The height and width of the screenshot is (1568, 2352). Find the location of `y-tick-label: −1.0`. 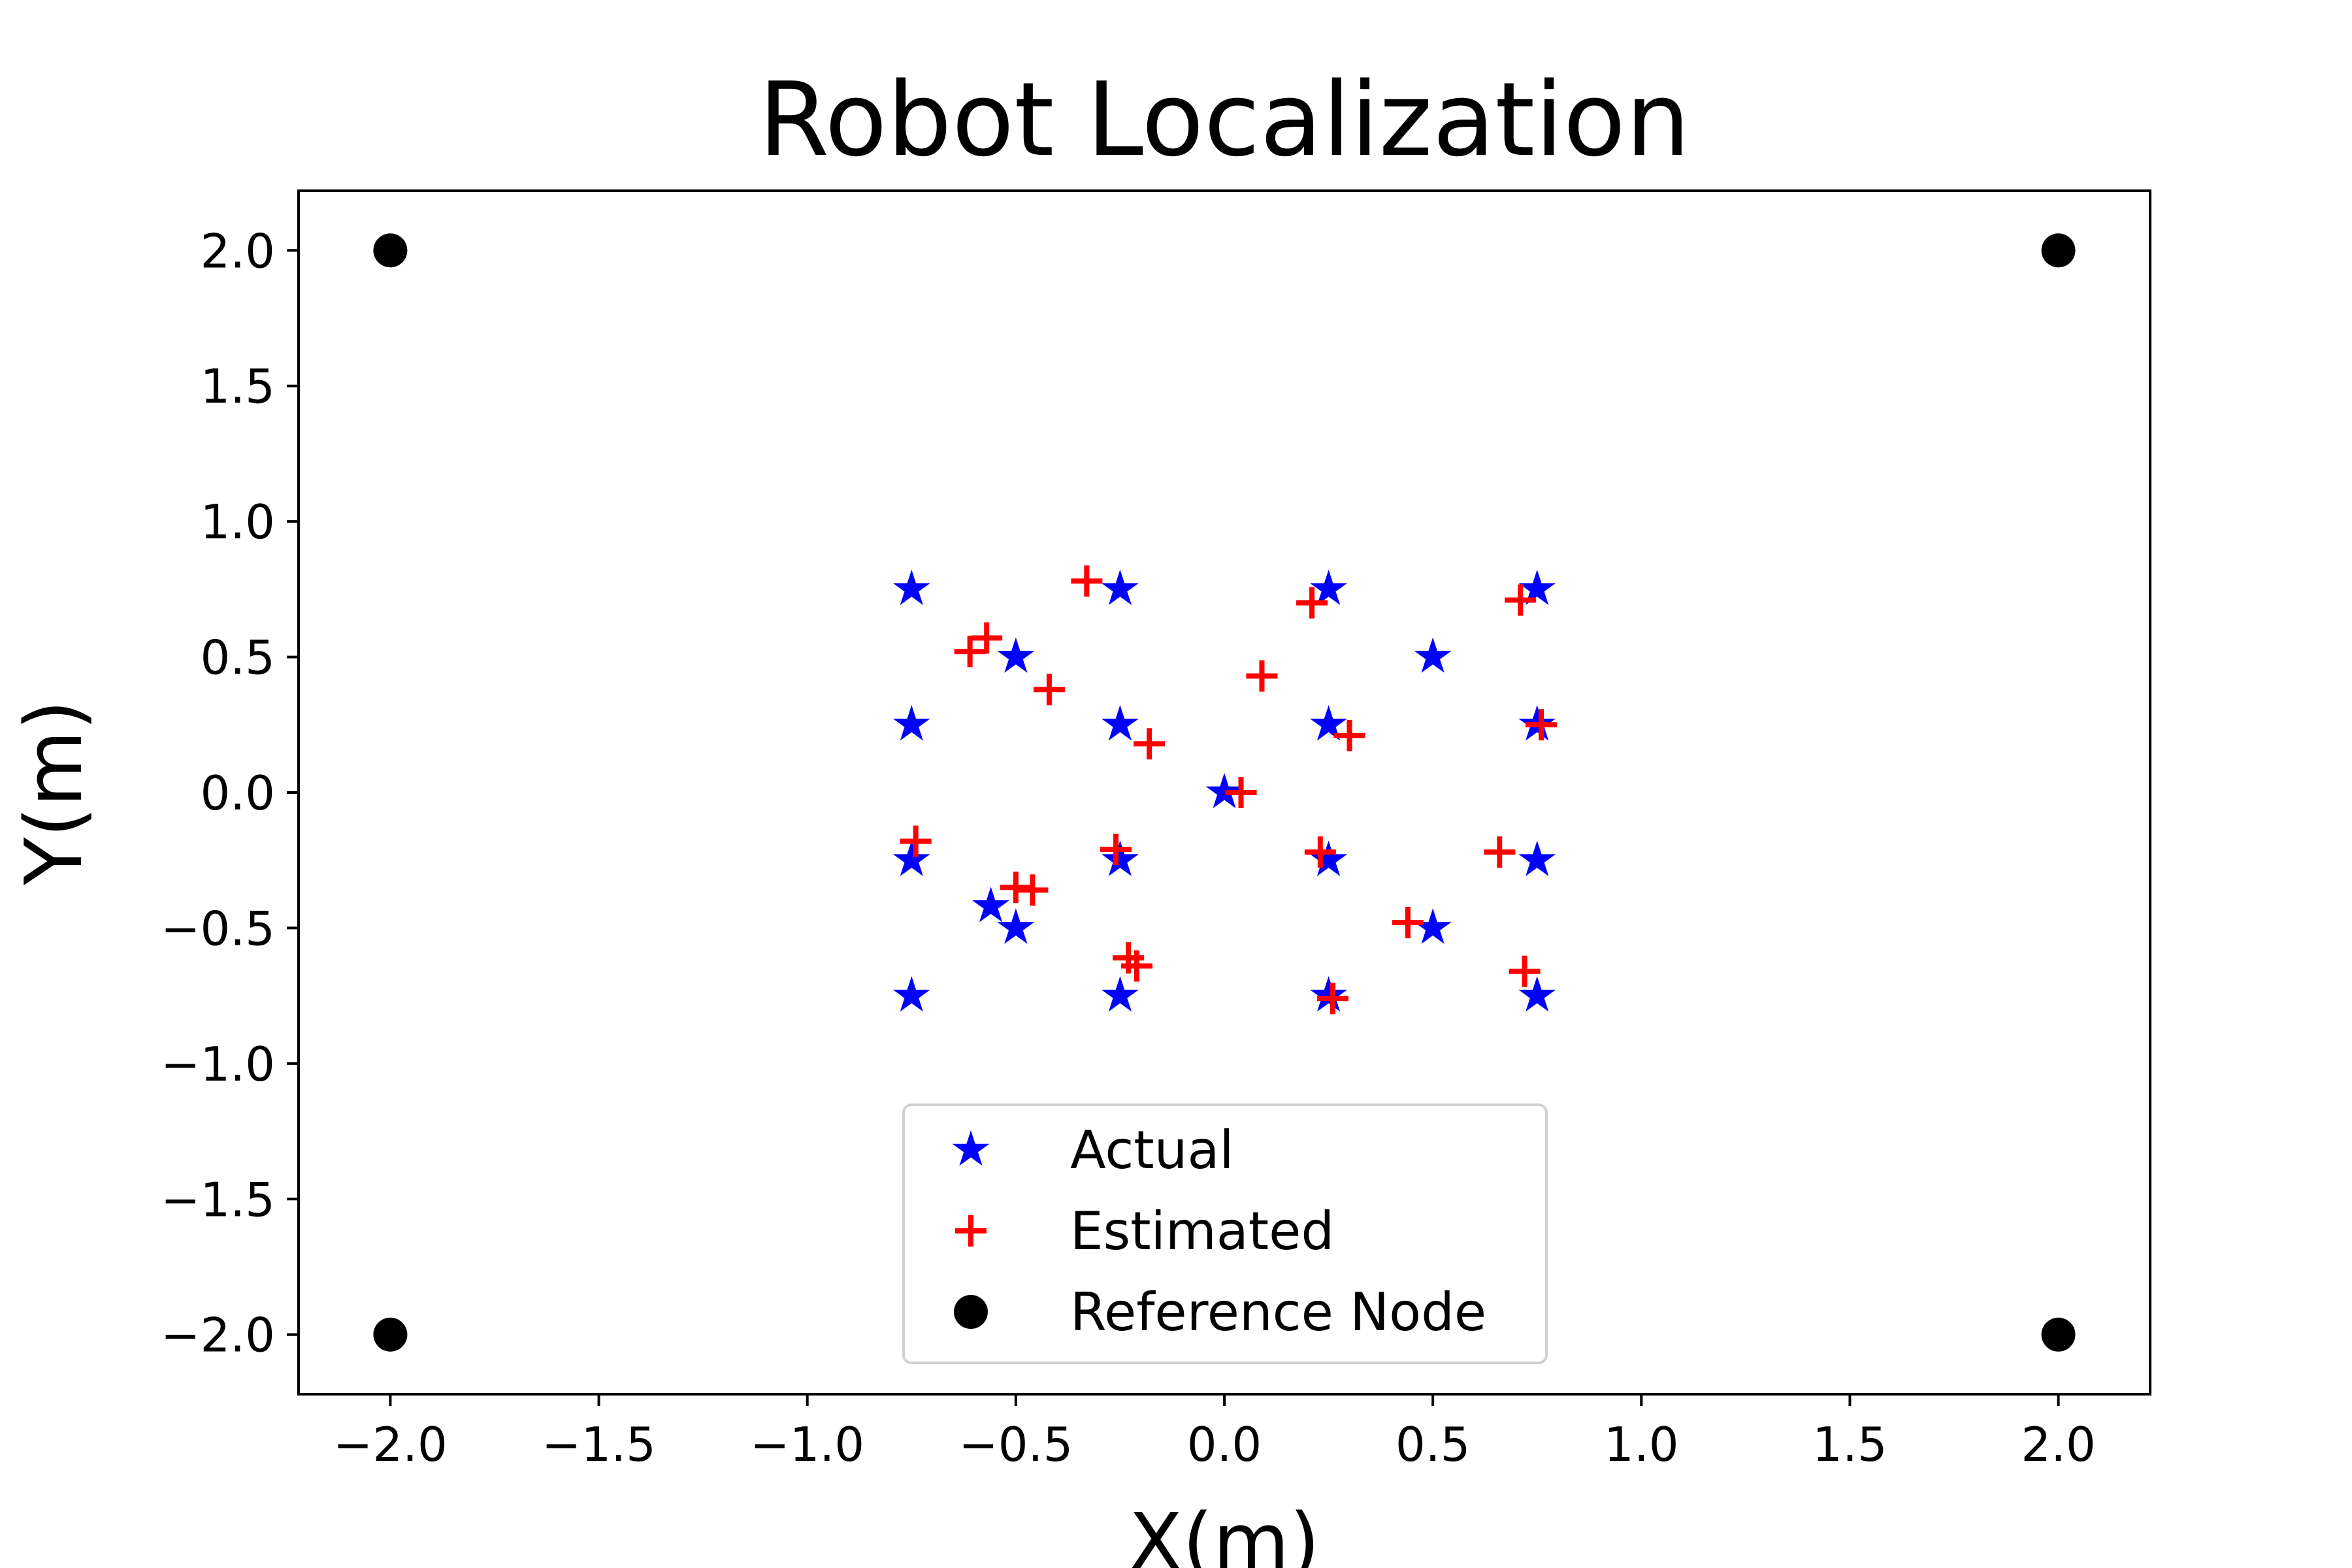

y-tick-label: −1.0 is located at coordinates (218, 1064).